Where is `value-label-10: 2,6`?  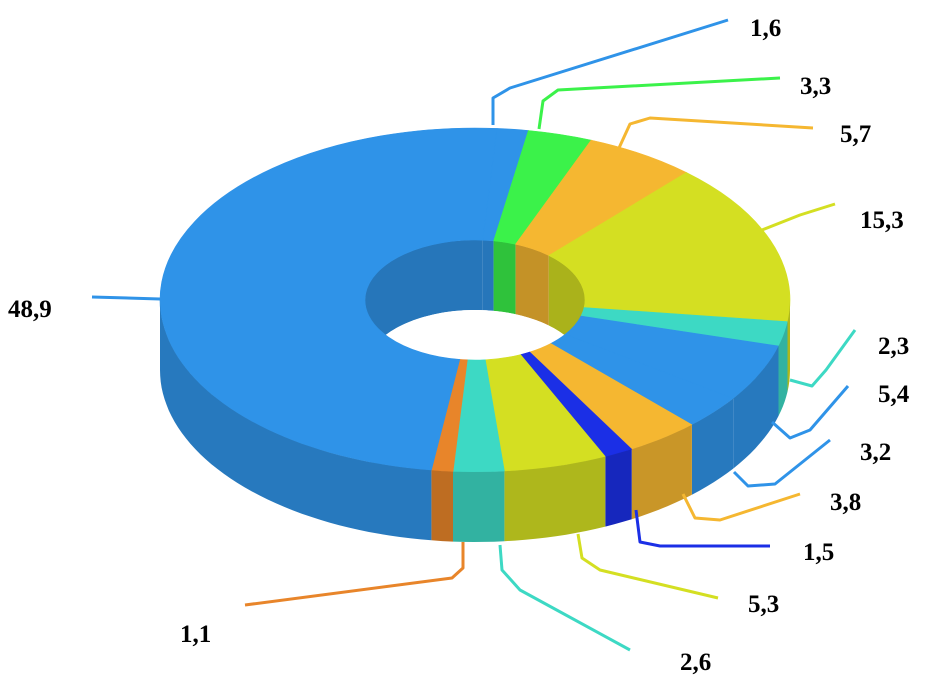
value-label-10: 2,6 is located at coordinates (695, 662).